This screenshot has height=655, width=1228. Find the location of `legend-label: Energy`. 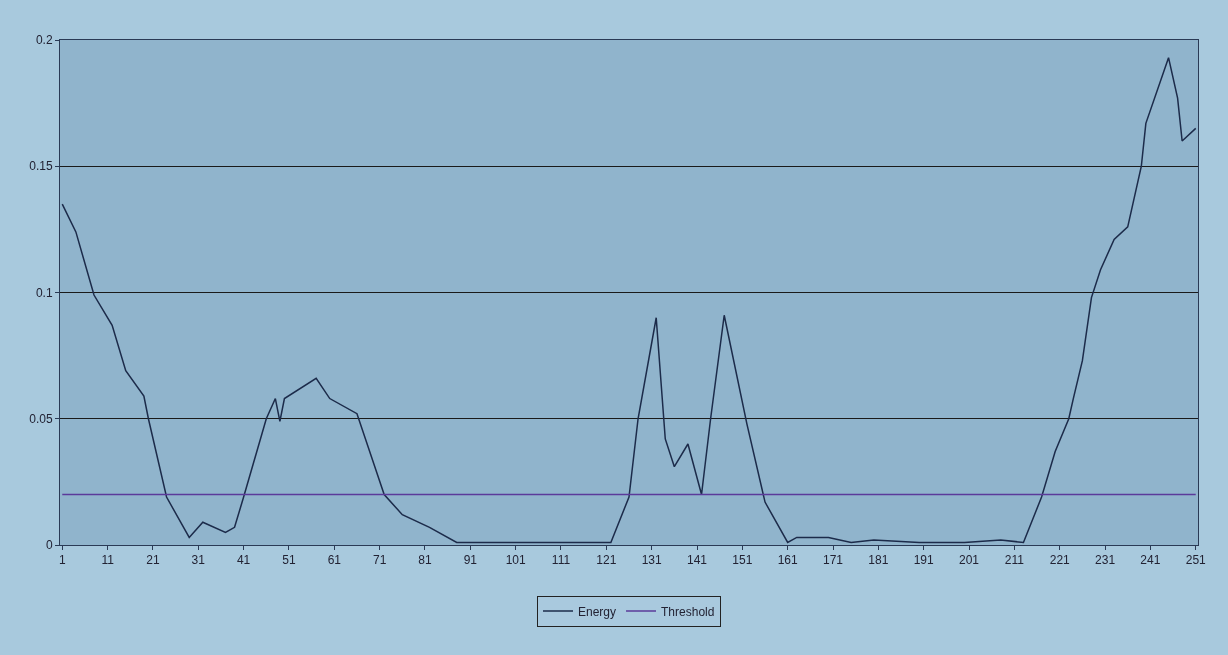

legend-label: Energy is located at coordinates (597, 611).